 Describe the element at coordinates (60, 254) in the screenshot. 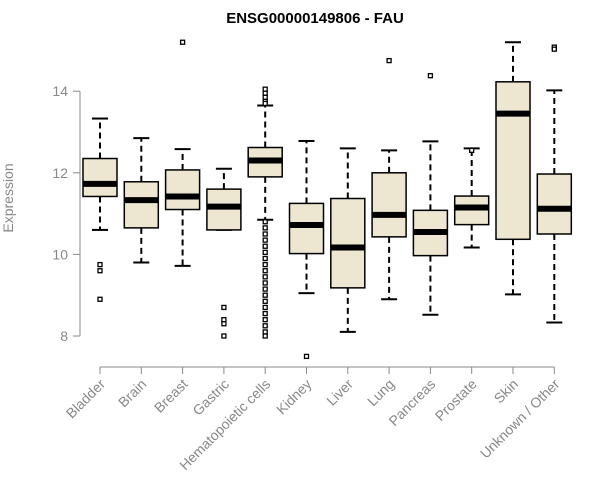

I see `y-tick-label: 10` at that location.